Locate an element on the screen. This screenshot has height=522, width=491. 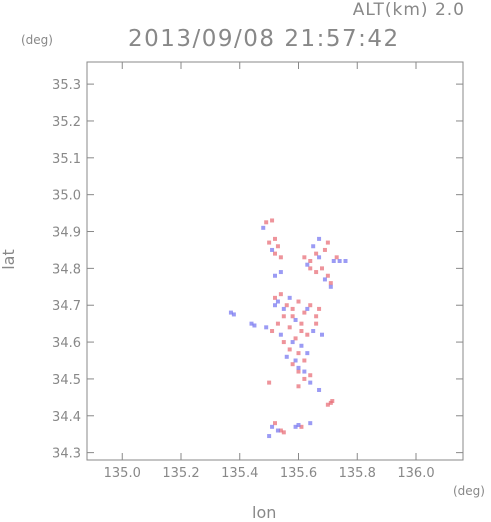
y-tick-label: 34.8 is located at coordinates (66, 269).